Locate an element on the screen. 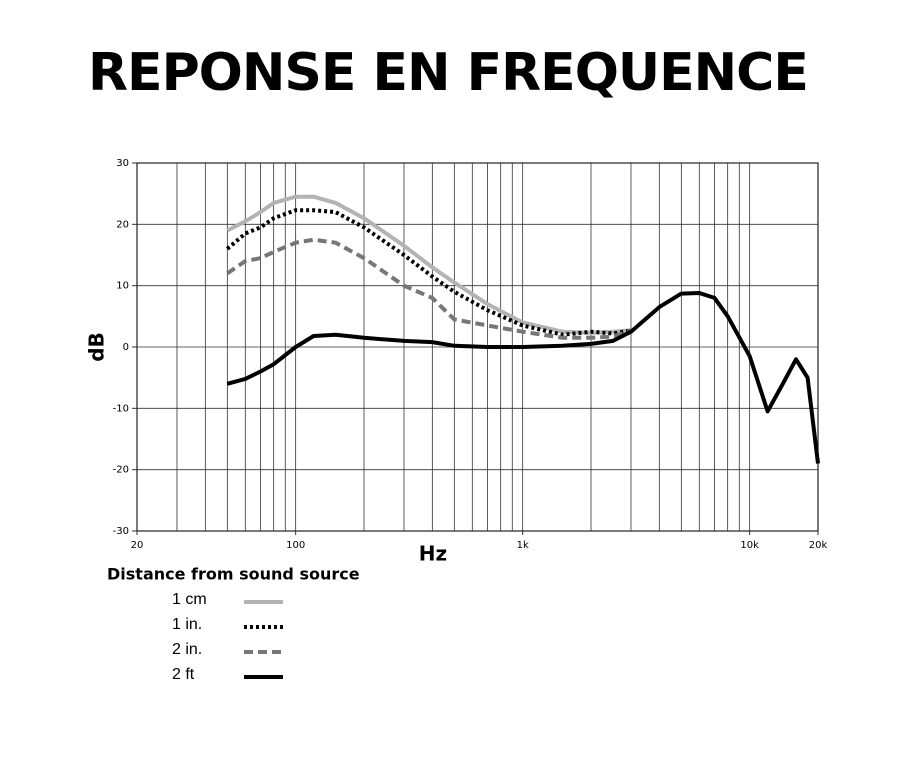 The image size is (916, 758). y-axis-label: dB is located at coordinates (97, 347).